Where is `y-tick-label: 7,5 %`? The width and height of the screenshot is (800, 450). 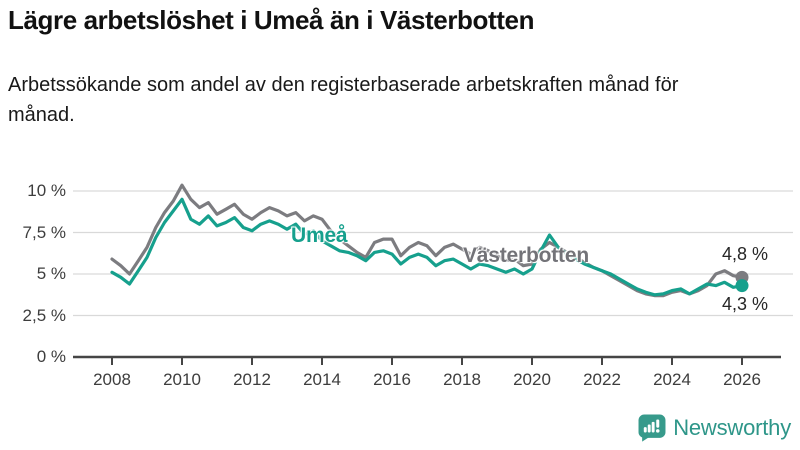
y-tick-label: 7,5 % is located at coordinates (44, 232).